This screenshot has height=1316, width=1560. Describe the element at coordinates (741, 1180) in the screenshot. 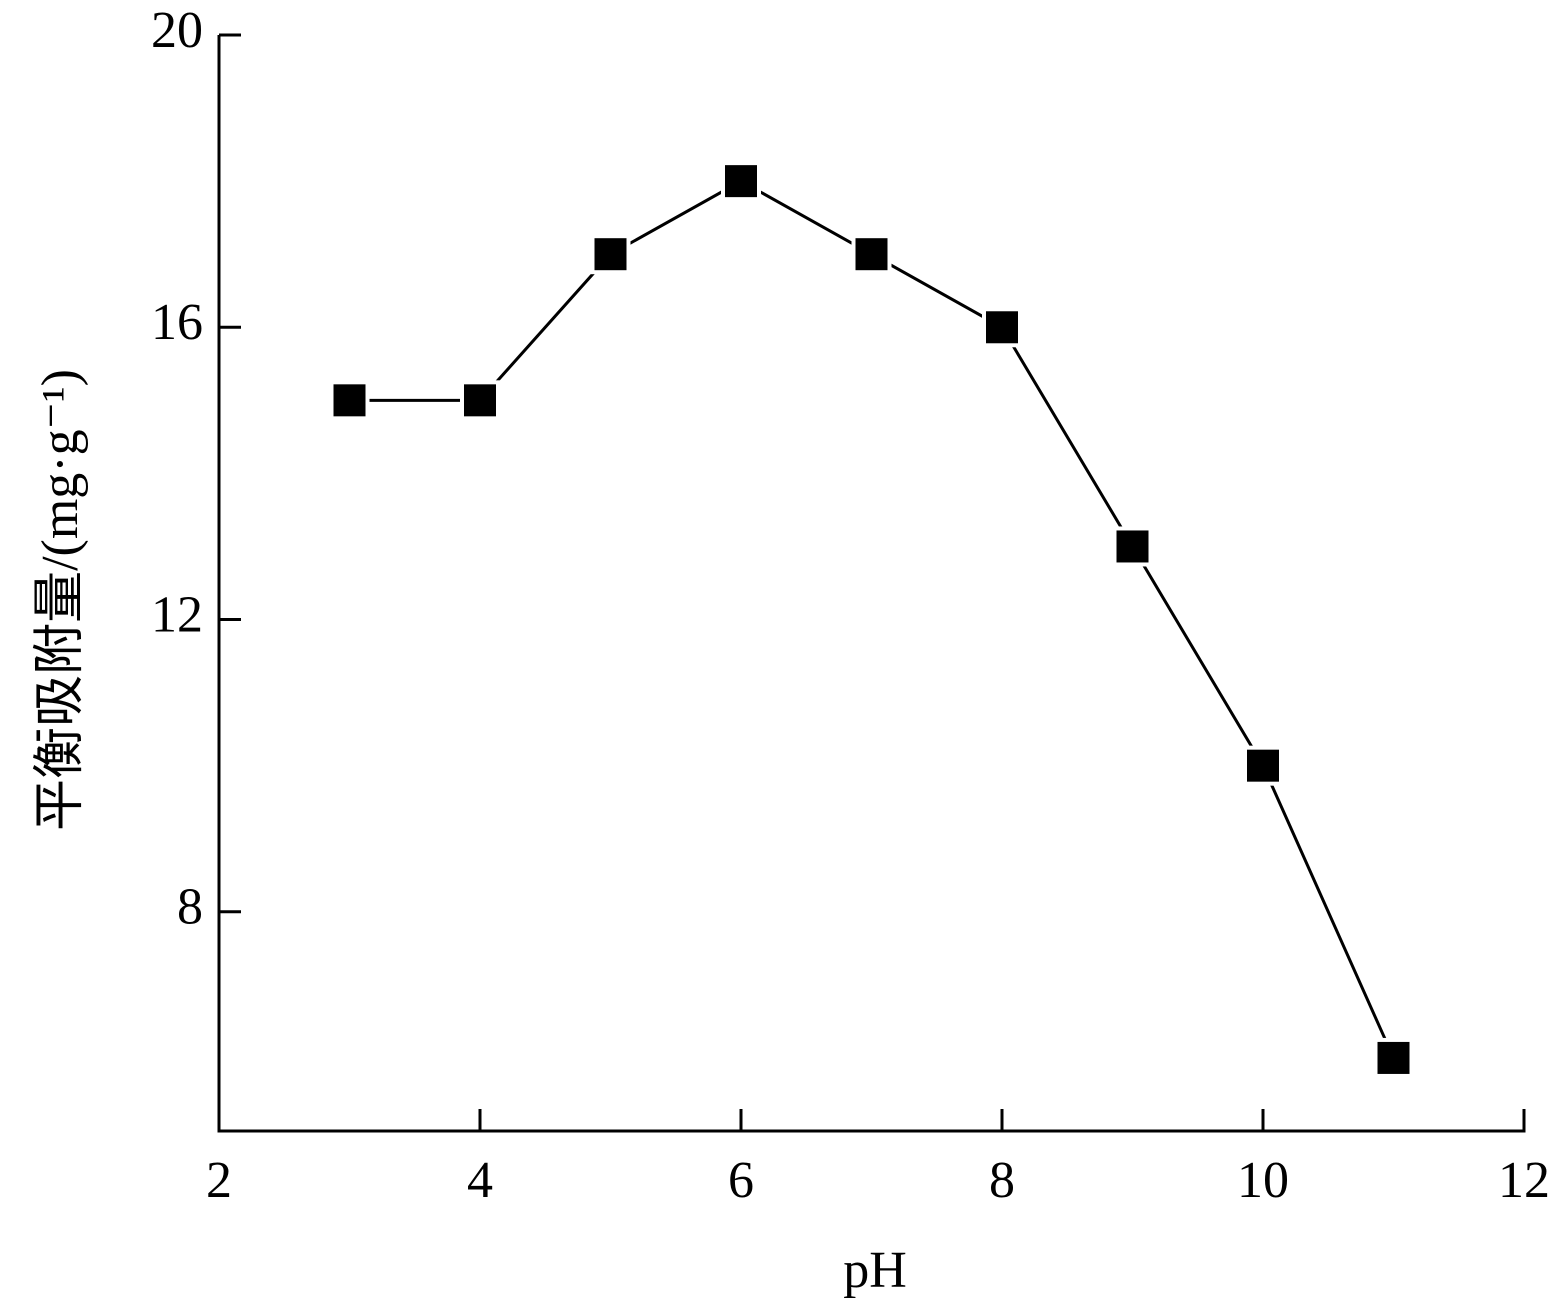

I see `x-tick-label: 6` at that location.